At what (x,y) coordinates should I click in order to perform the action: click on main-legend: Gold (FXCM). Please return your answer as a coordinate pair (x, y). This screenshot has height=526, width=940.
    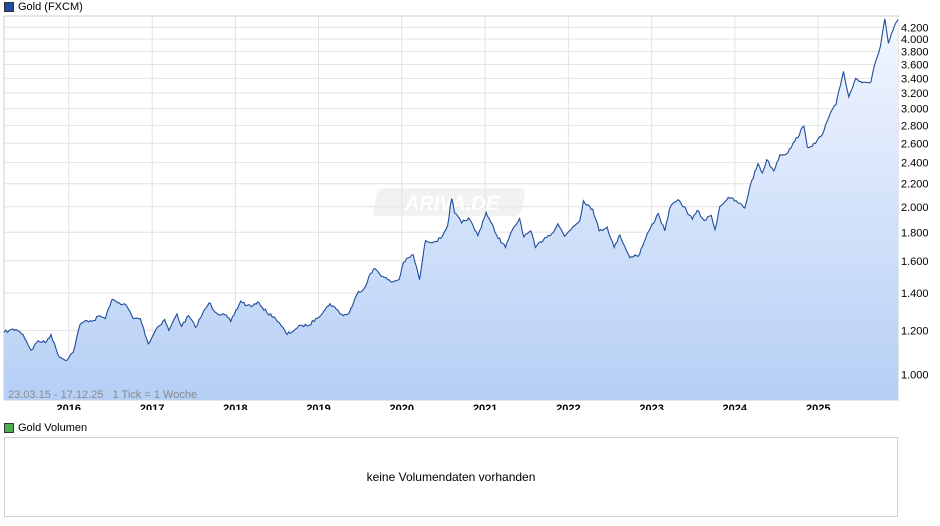
    Looking at the image, I should click on (43, 7).